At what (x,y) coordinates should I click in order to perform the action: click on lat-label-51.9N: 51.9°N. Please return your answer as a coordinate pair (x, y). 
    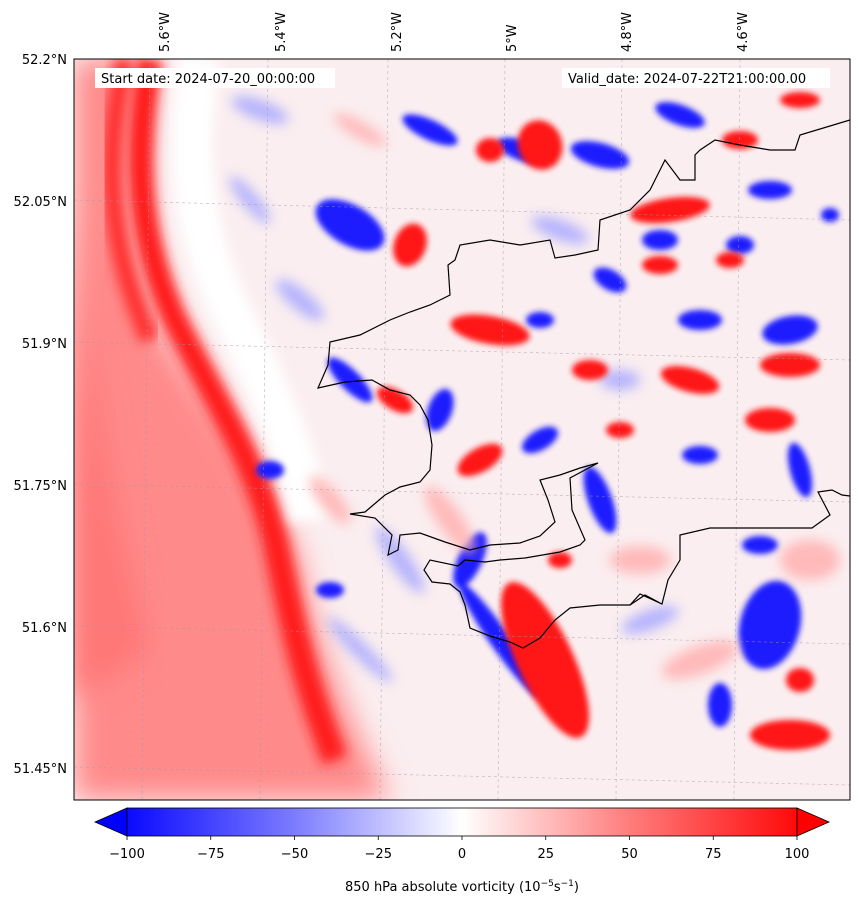
    Looking at the image, I should click on (44, 344).